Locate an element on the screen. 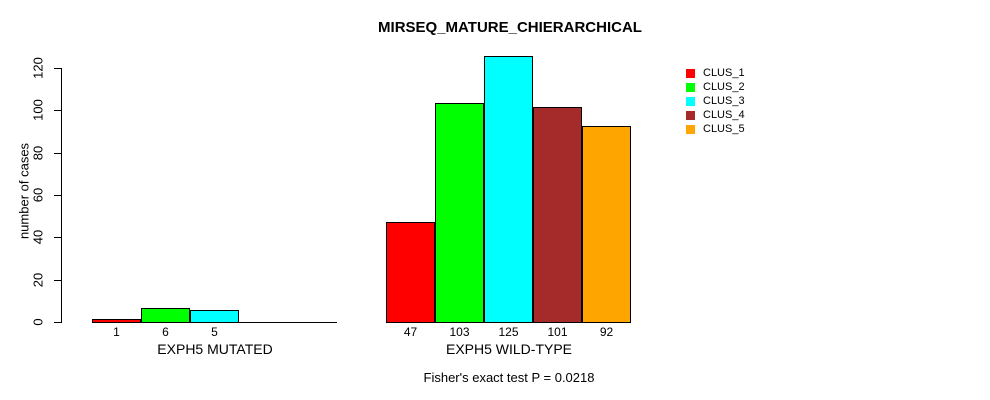 Image resolution: width=990 pixels, height=400 pixels. legend-item-clus_1: CLUS_1 is located at coordinates (715, 73).